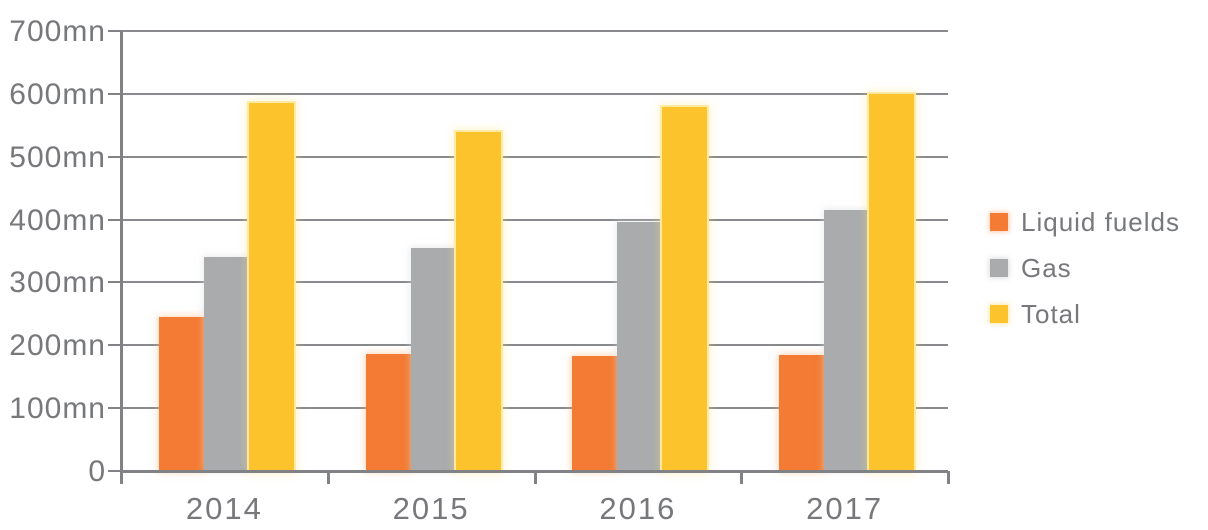 The image size is (1208, 530). What do you see at coordinates (999, 268) in the screenshot?
I see `legend-swatch-gas` at bounding box center [999, 268].